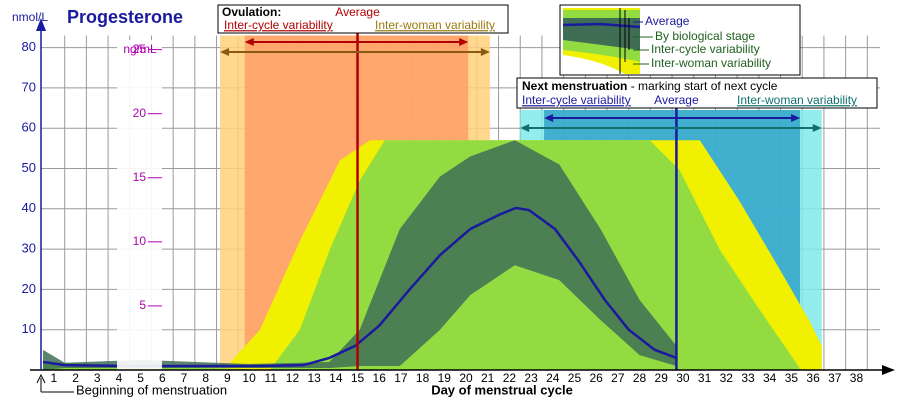 Image resolution: width=900 pixels, height=406 pixels. I want to click on ovulation-box, so click(363, 19).